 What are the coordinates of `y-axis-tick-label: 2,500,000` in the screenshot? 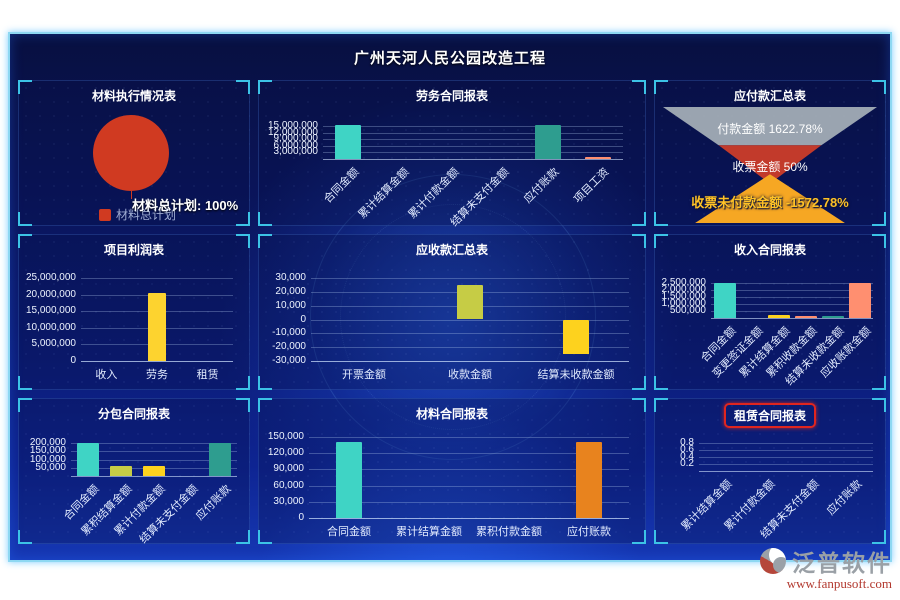 It's located at (684, 282).